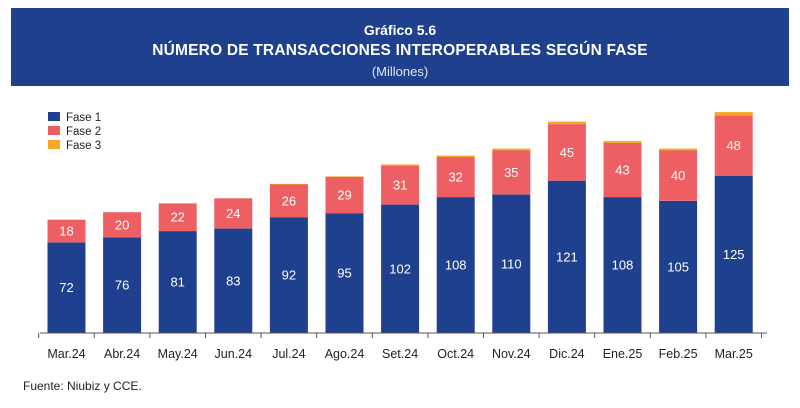 Image resolution: width=800 pixels, height=408 pixels. What do you see at coordinates (122, 354) in the screenshot?
I see `tick-label: Abr.24` at bounding box center [122, 354].